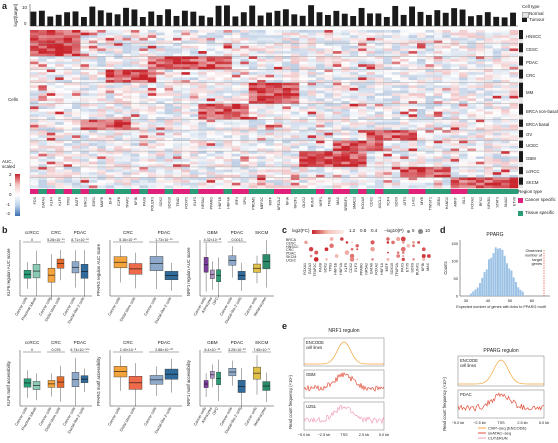 The height and width of the screenshot is (443, 558). Describe the element at coordinates (279, 203) in the screenshot. I see `gene-label: NFE2L2` at that location.